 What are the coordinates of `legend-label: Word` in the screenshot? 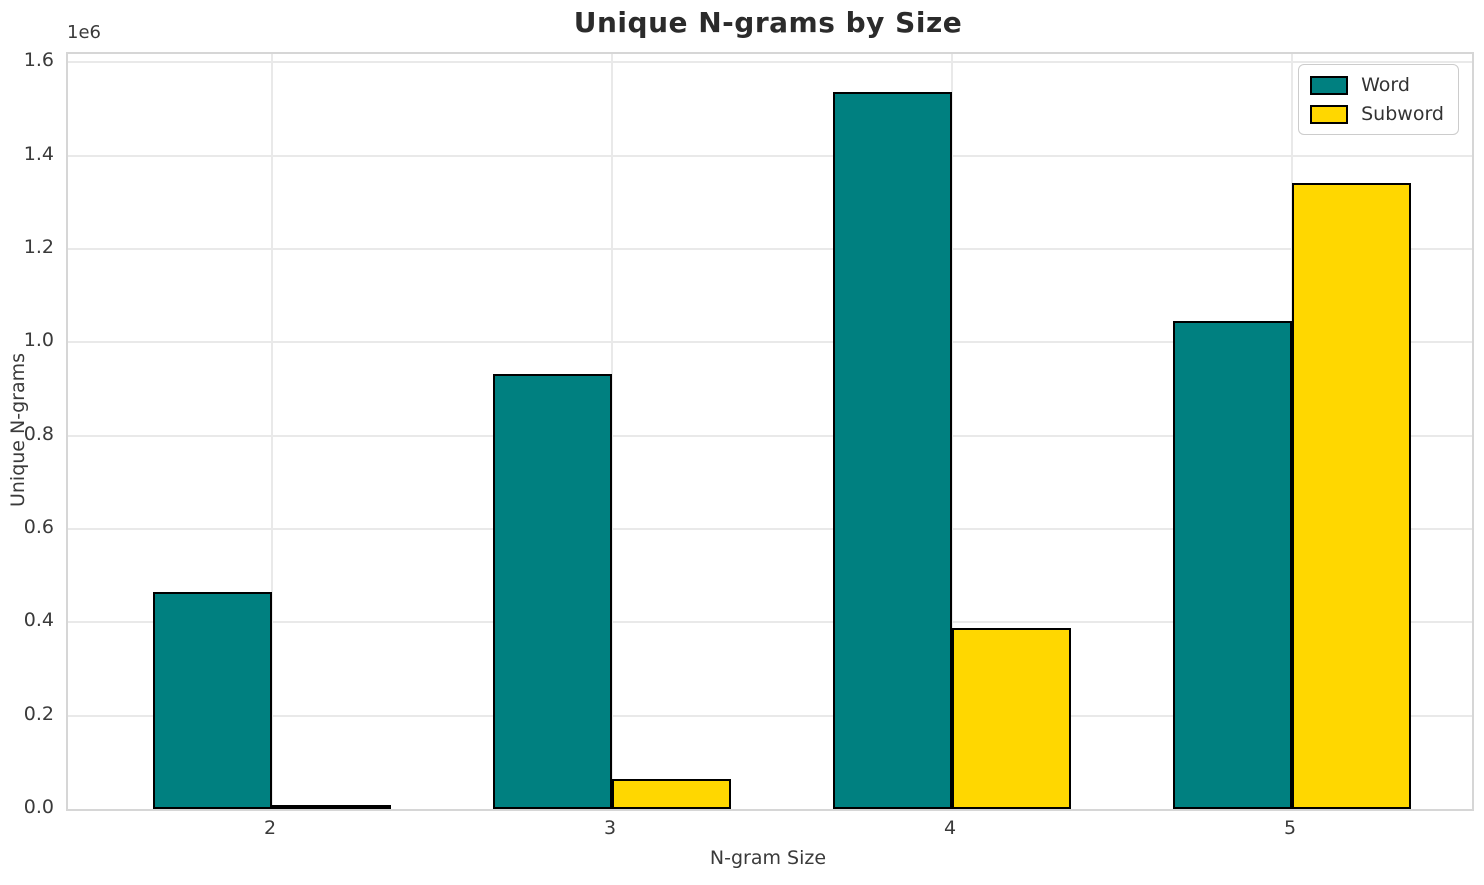 It's located at (1385, 85).